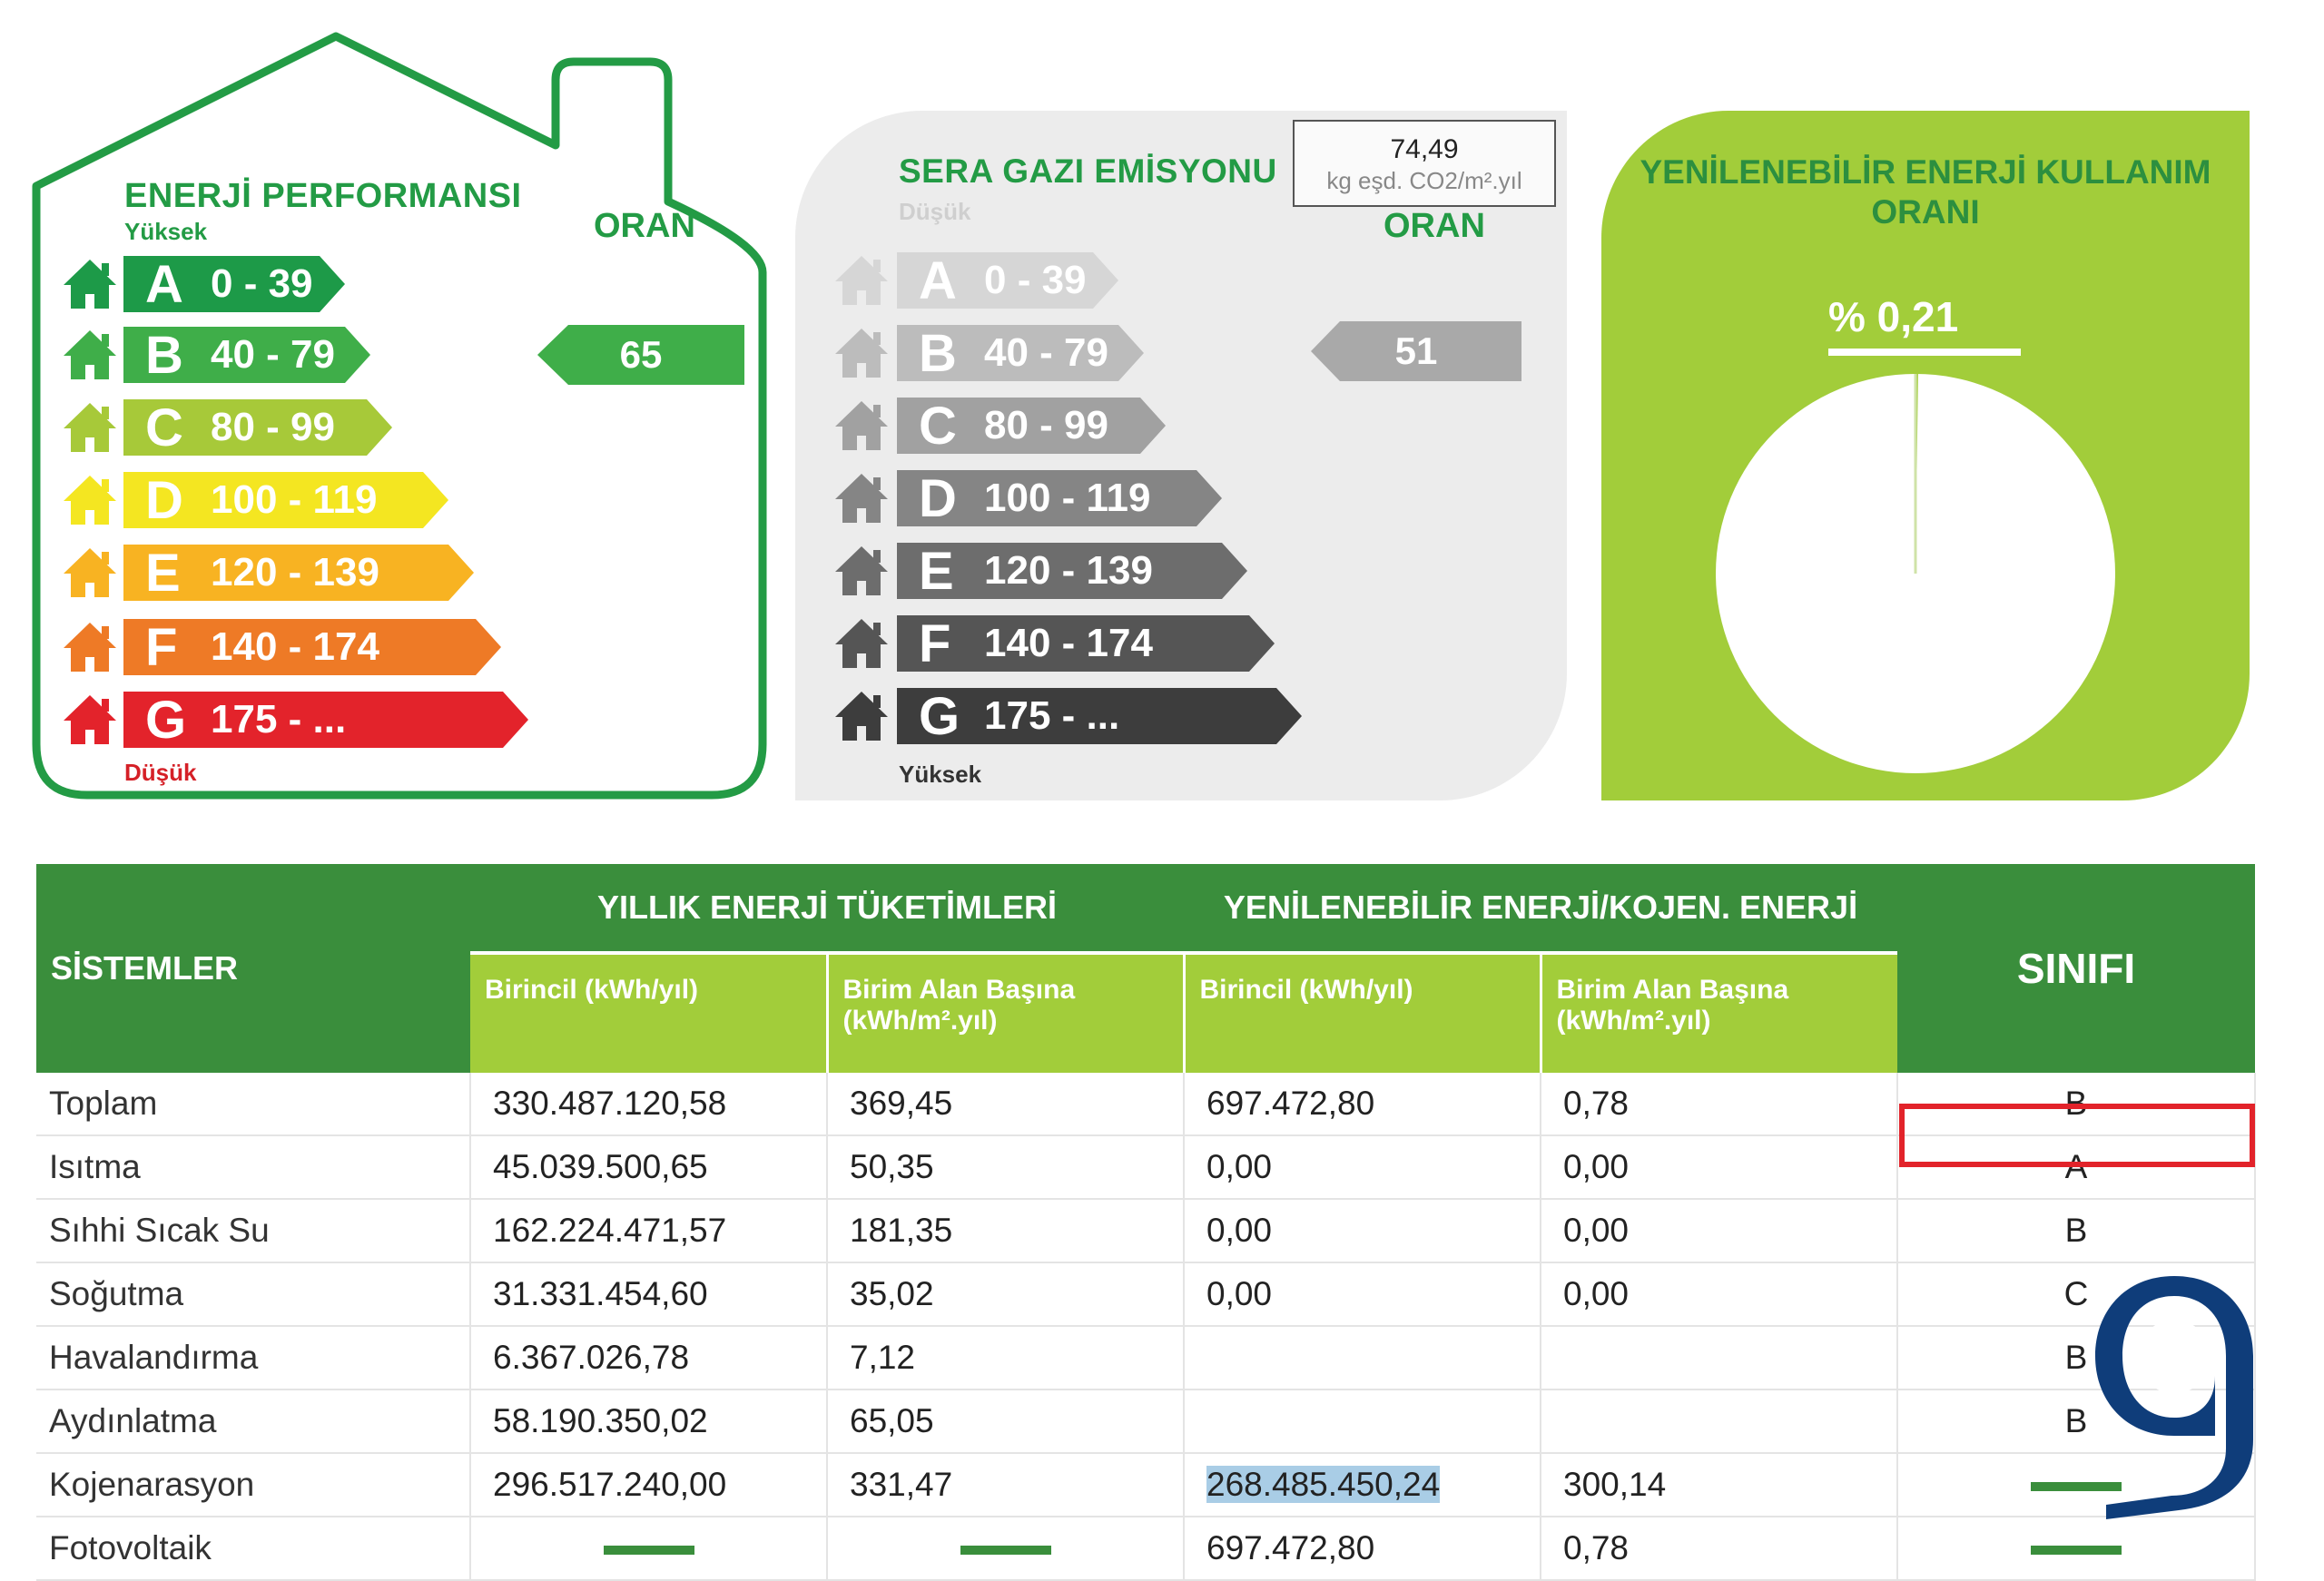  Describe the element at coordinates (1362, 1485) in the screenshot. I see `cell-ren-primary: 268.485.450,24` at that location.